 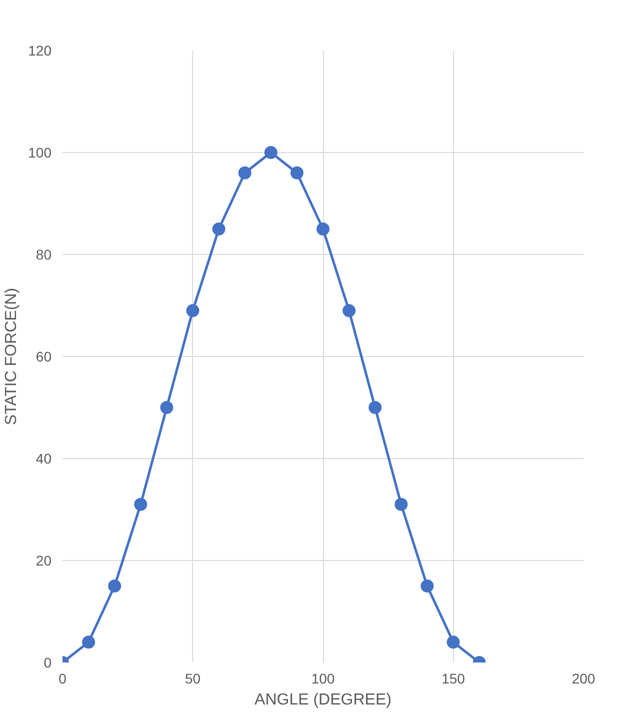 I want to click on x-axis-title: ANGLE (DEGREE), so click(x=323, y=700).